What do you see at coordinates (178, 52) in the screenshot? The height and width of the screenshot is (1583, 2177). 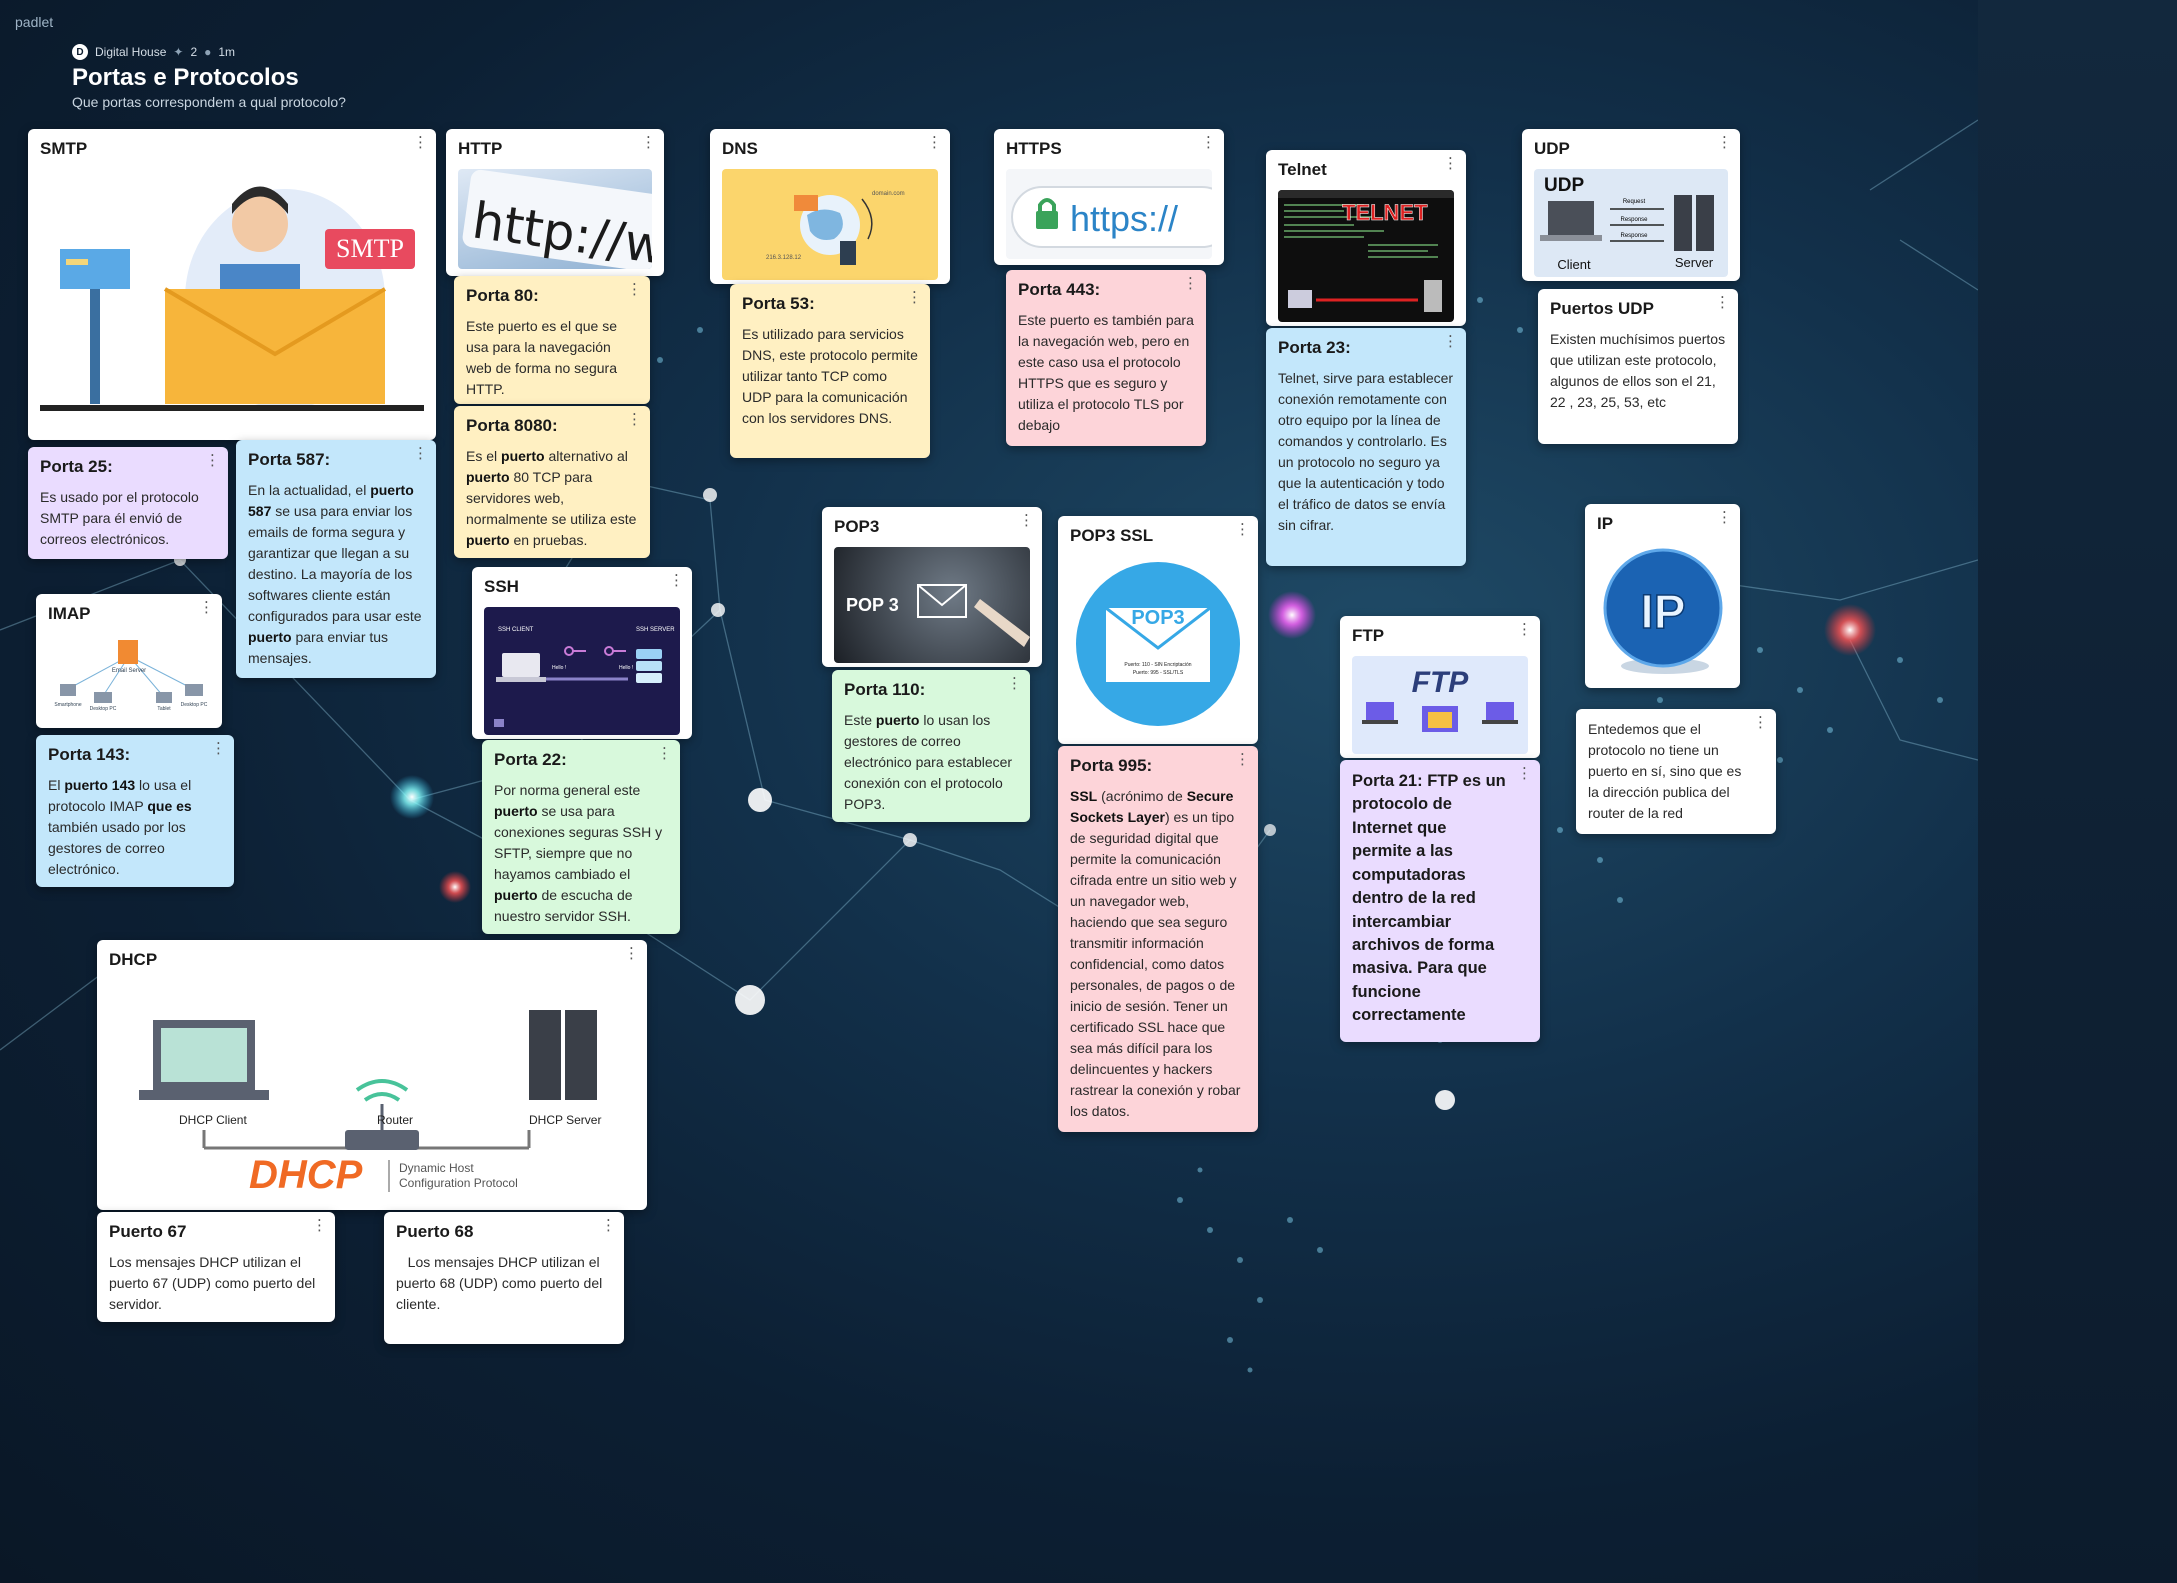 I see `plus-icon: ✦` at bounding box center [178, 52].